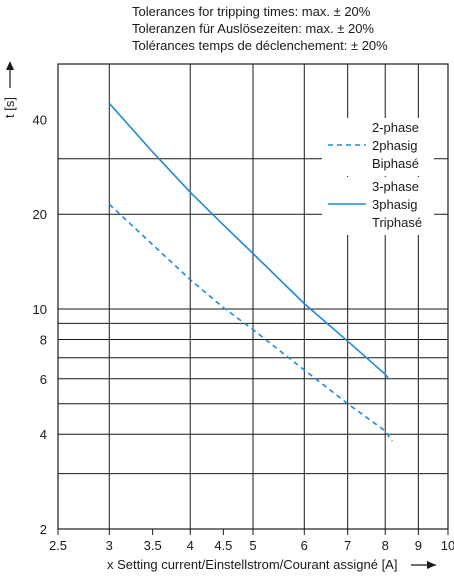  What do you see at coordinates (395, 163) in the screenshot?
I see `legend-label: Biphasé` at bounding box center [395, 163].